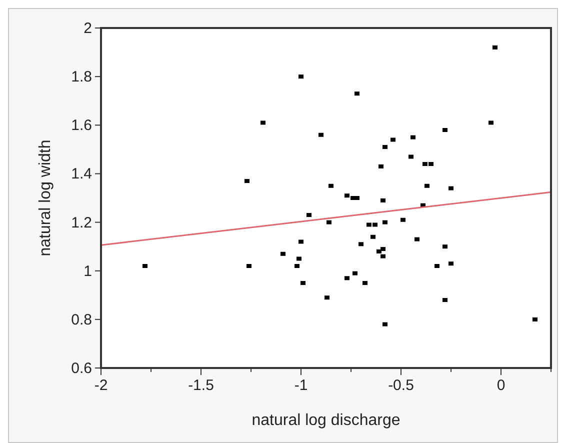 The height and width of the screenshot is (443, 562). Describe the element at coordinates (101, 385) in the screenshot. I see `x-tick-label: -2` at that location.